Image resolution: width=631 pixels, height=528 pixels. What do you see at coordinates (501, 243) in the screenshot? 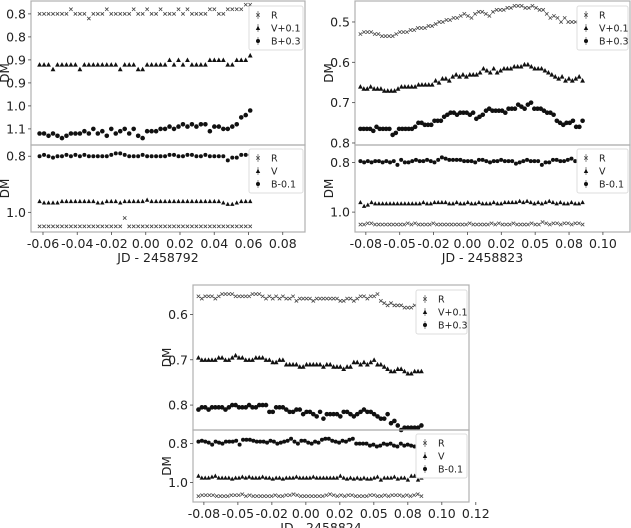
I see `x-tick-label: 0.02` at bounding box center [501, 243].